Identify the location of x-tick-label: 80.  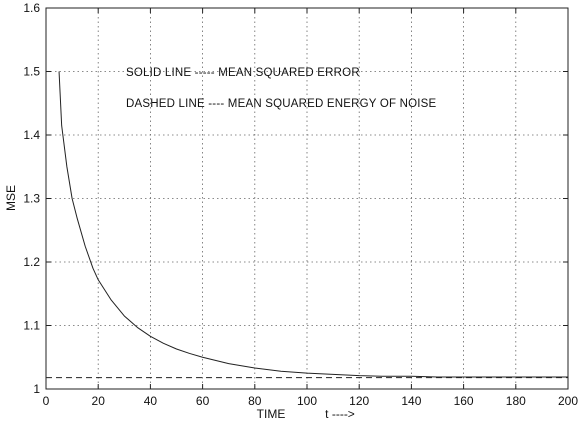
(255, 401).